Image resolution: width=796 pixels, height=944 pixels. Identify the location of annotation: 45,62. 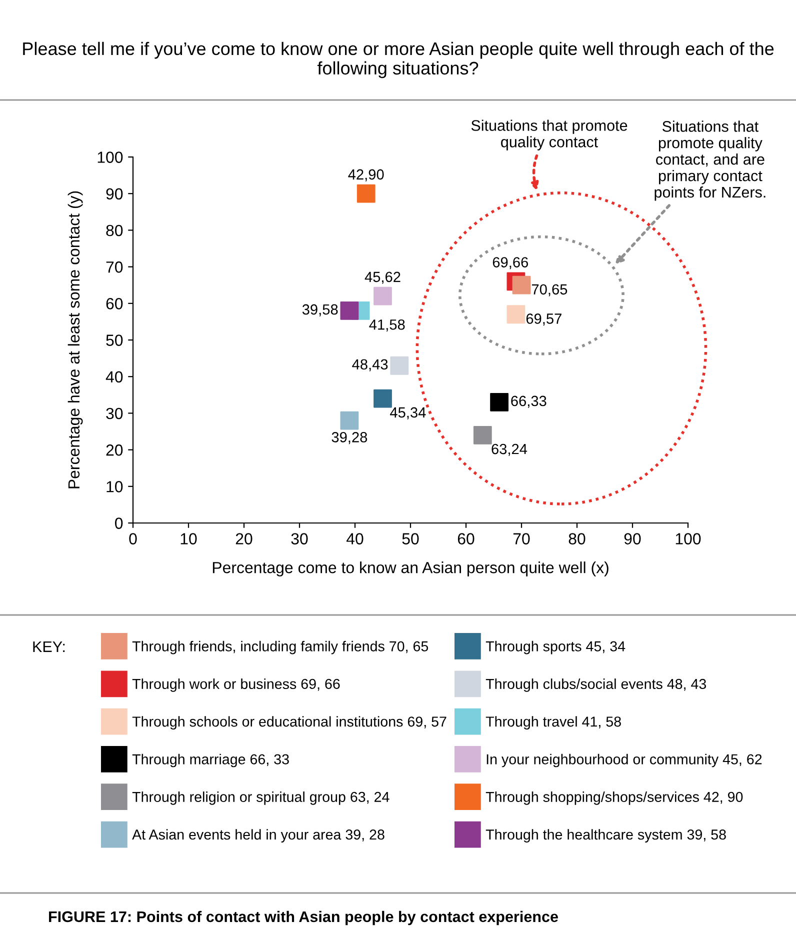
(382, 278).